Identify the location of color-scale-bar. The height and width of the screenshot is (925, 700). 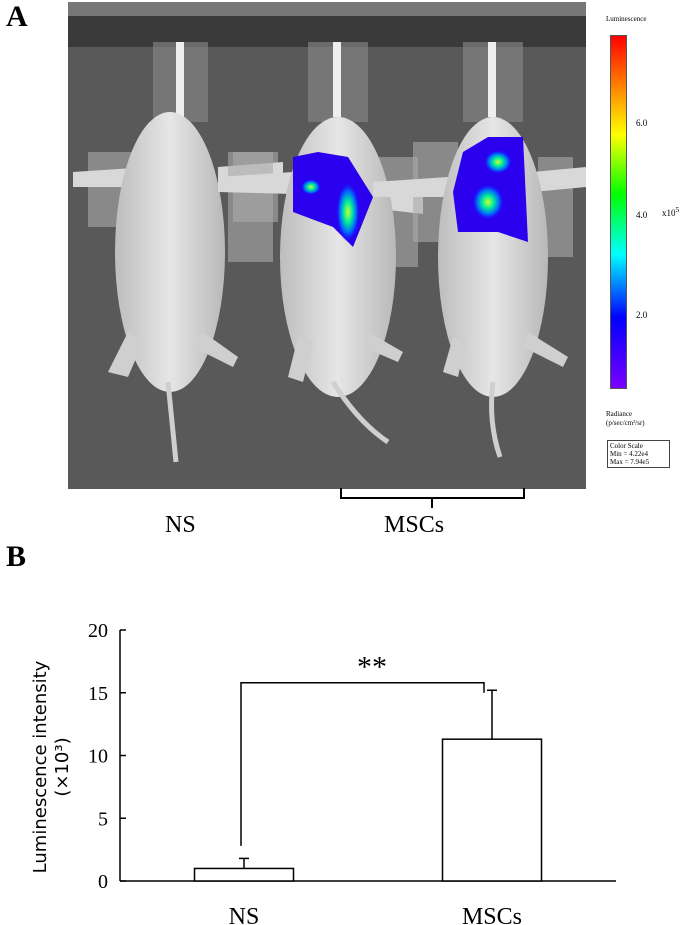
(618, 212).